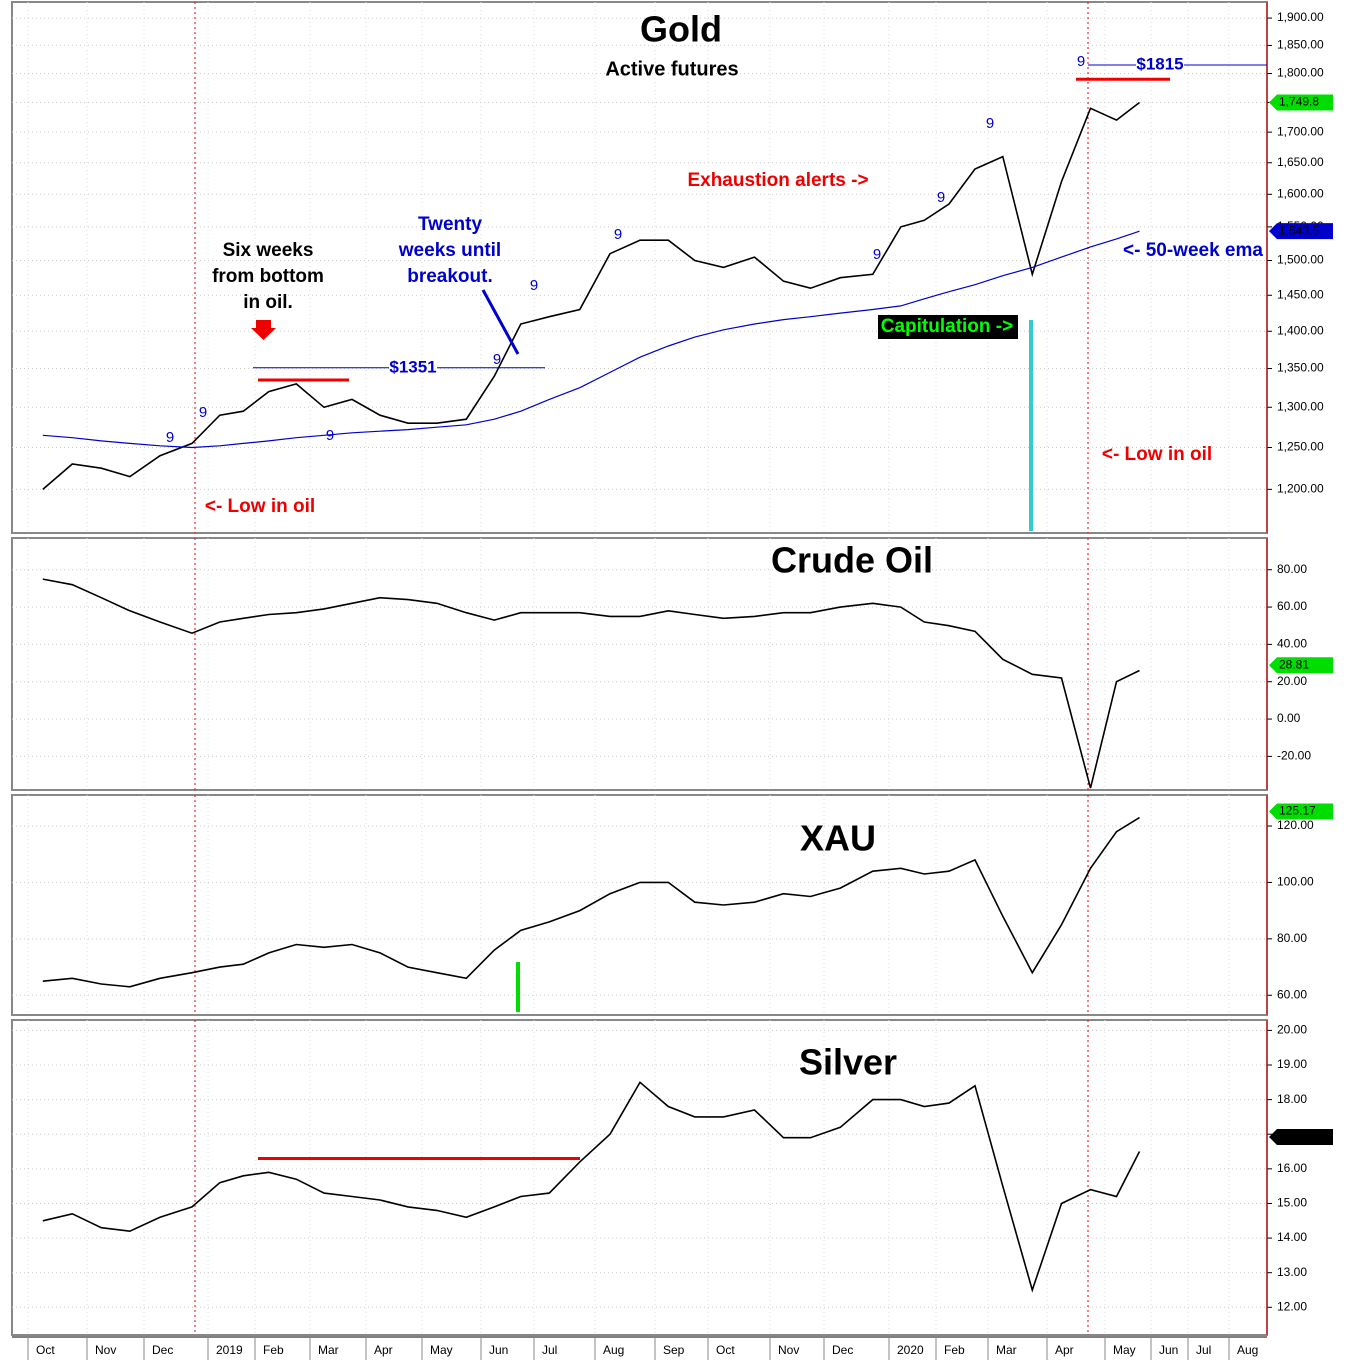  Describe the element at coordinates (1300, 447) in the screenshot. I see `y-tick-label: 1,250.00` at that location.